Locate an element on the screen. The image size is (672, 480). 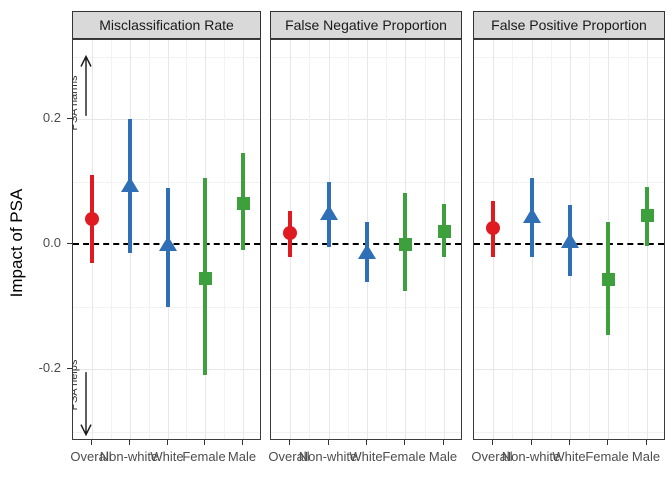
facet-title: False Negative Proportion is located at coordinates (366, 25).